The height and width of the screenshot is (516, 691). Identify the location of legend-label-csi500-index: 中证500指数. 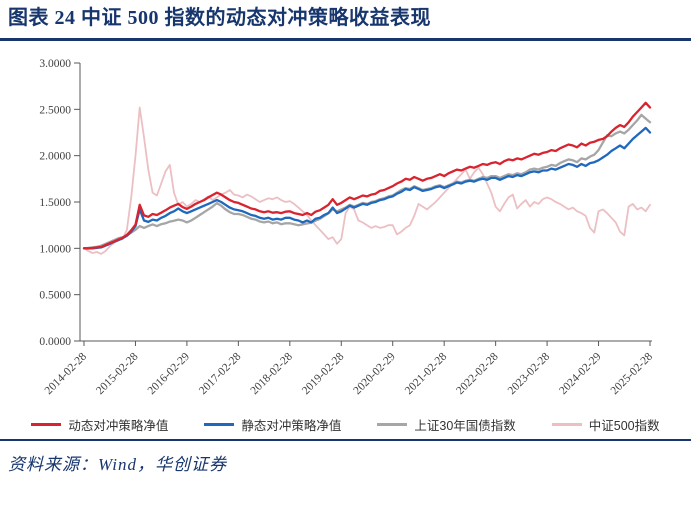
(624, 425).